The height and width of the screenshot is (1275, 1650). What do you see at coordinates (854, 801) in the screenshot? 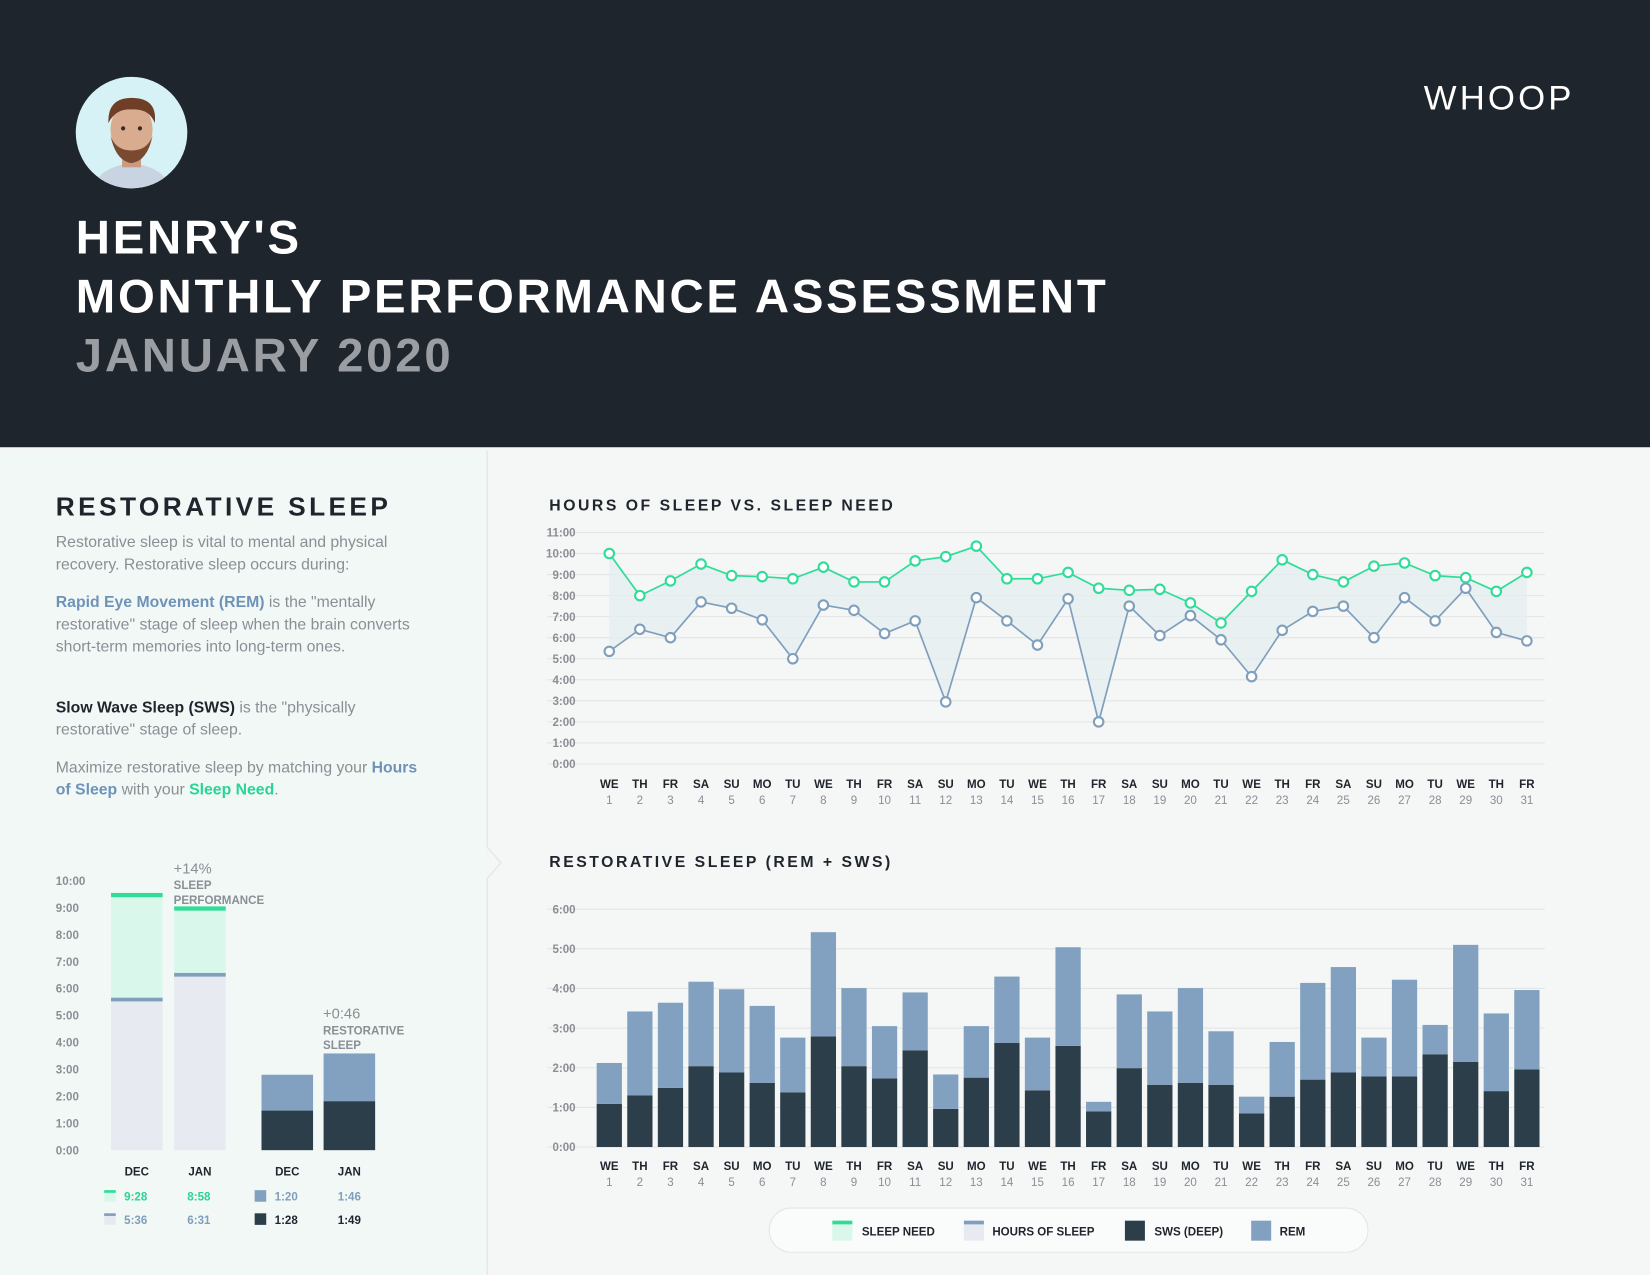
I see `x-tick-label: 9` at bounding box center [854, 801].